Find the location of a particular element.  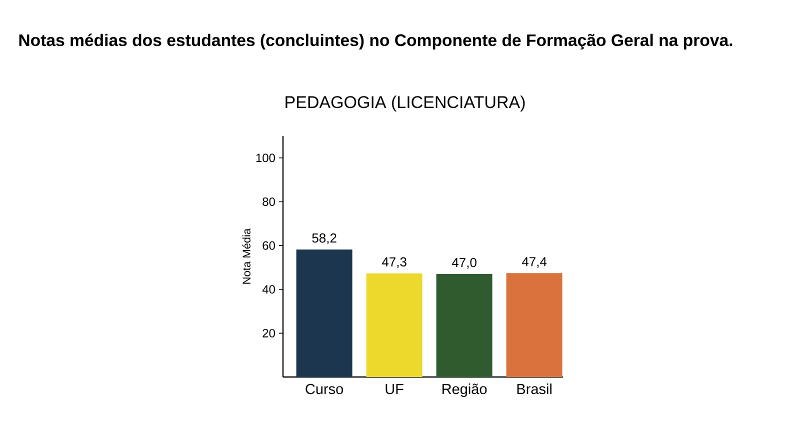

data-label: 47,4 is located at coordinates (534, 262).